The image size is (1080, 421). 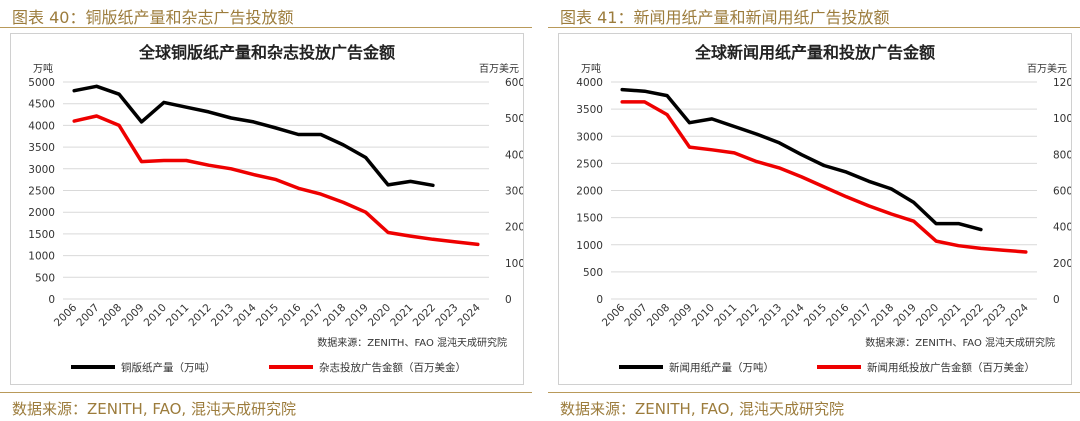 What do you see at coordinates (514, 192) in the screenshot?
I see `y-right-tick-label: 30000` at bounding box center [514, 192].